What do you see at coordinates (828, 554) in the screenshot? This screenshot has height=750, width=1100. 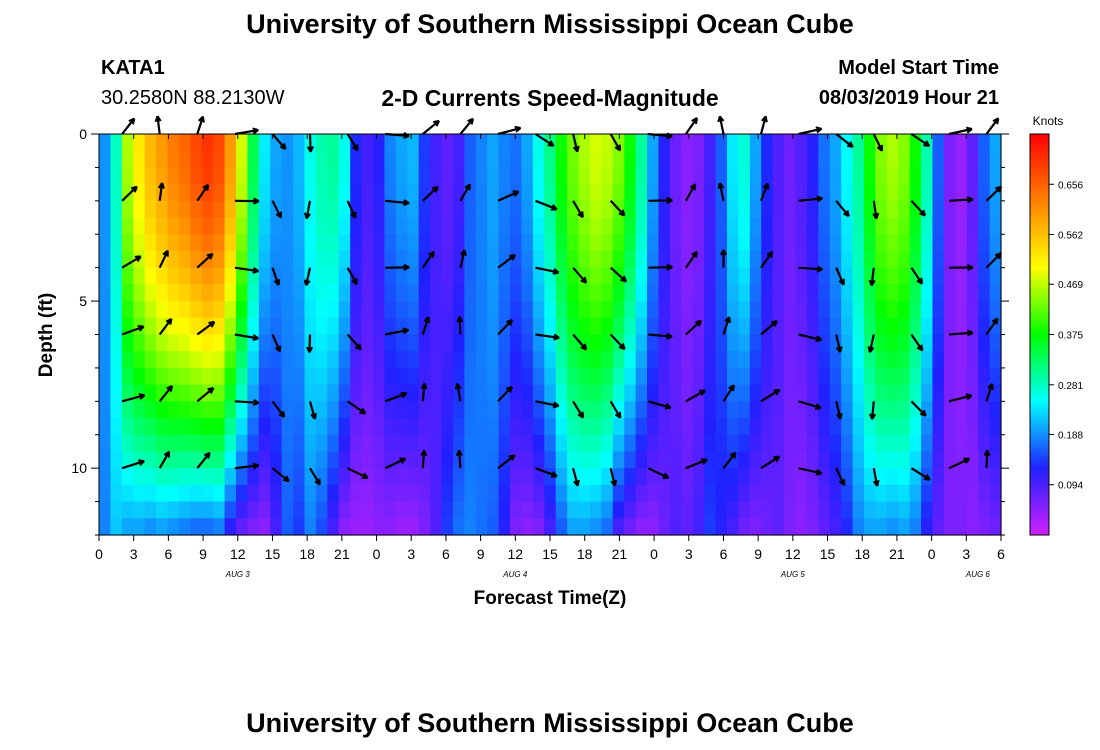 I see `x-tick-label: 15` at bounding box center [828, 554].